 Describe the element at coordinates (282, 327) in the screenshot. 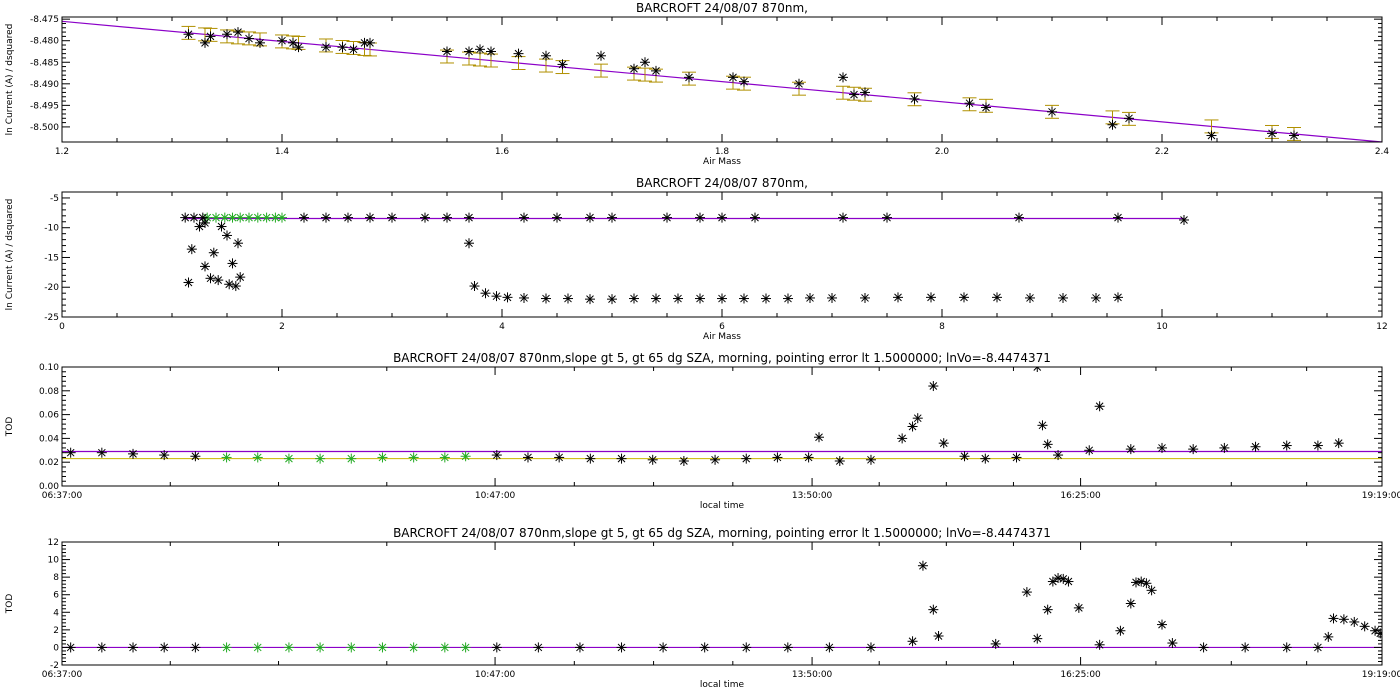

I see `x-tick-label: 2` at that location.